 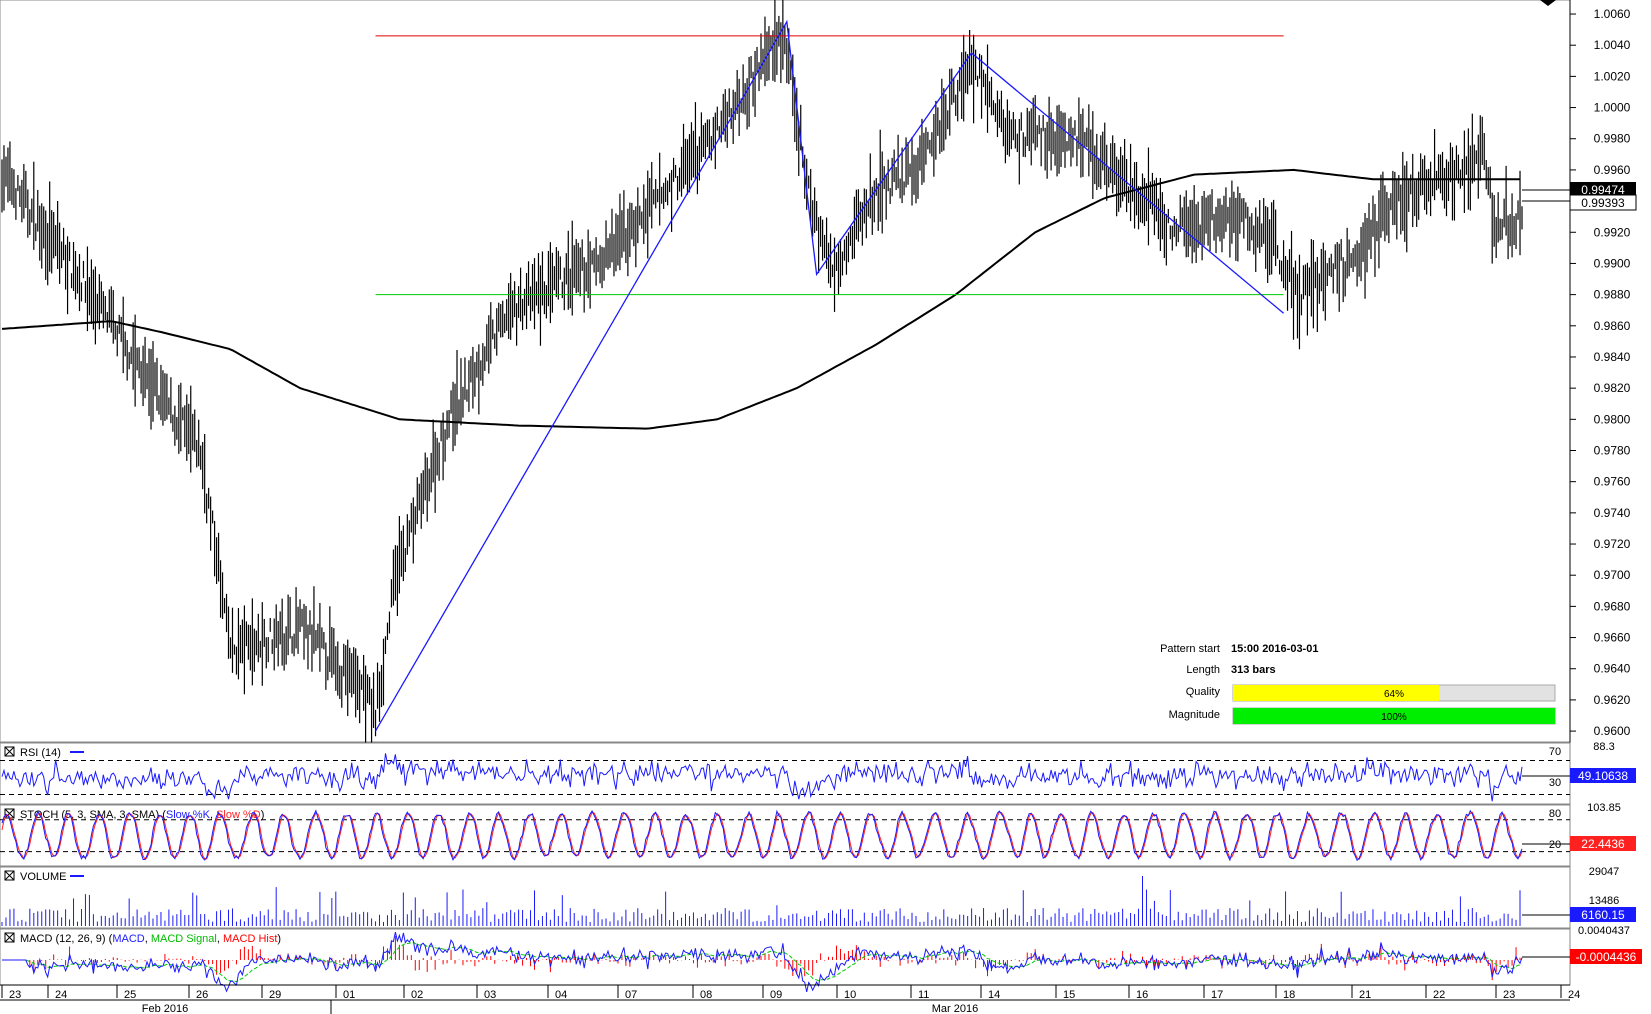 I want to click on length-value: 313 bars, so click(x=1253, y=670).